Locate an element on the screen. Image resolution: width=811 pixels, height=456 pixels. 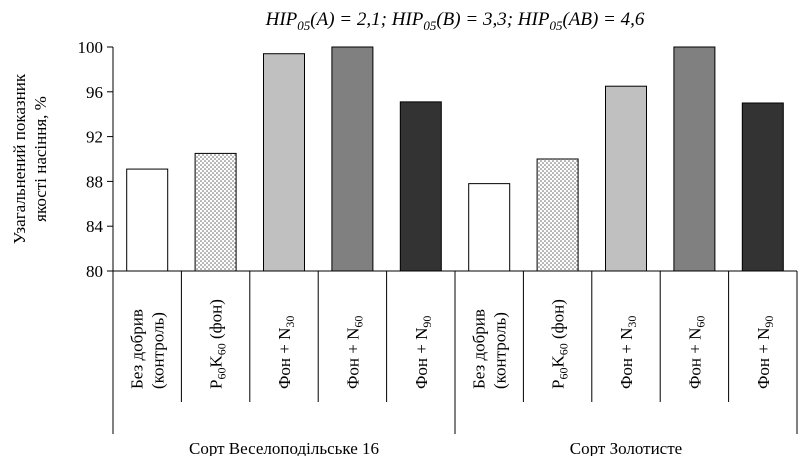
y-axis: 80 84 88 92 96 100 is located at coordinates (96, 159).